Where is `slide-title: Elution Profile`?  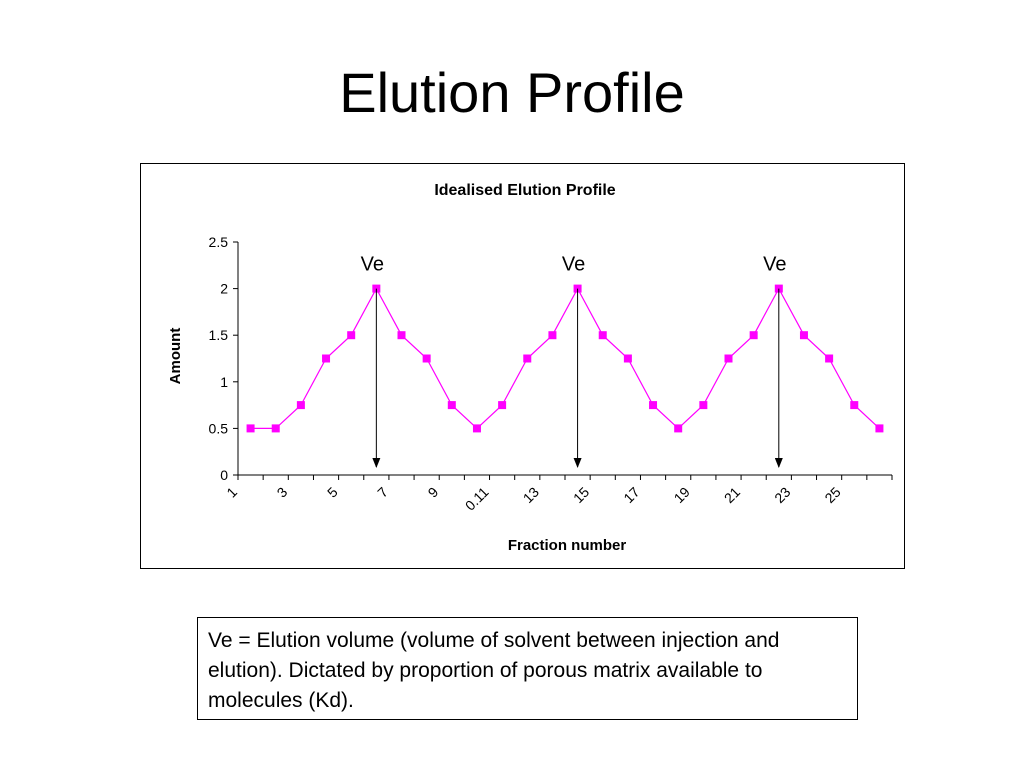 slide-title: Elution Profile is located at coordinates (512, 92).